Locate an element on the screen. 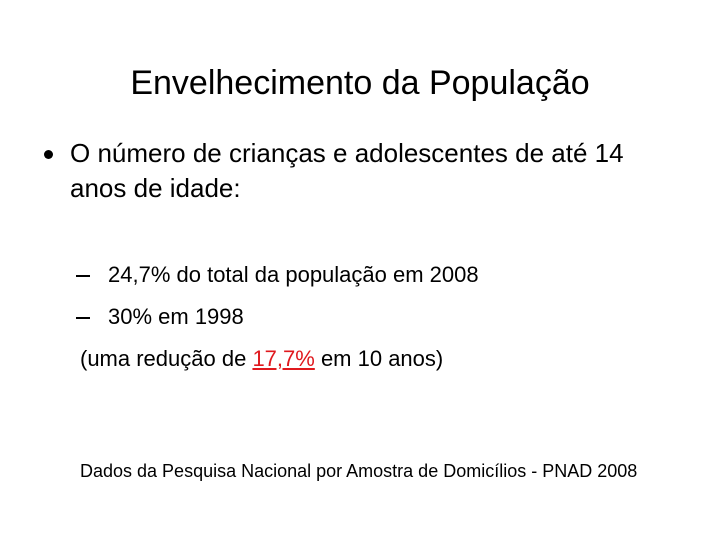 The height and width of the screenshot is (540, 720). sub-item: 30% em 1998 is located at coordinates (176, 316).